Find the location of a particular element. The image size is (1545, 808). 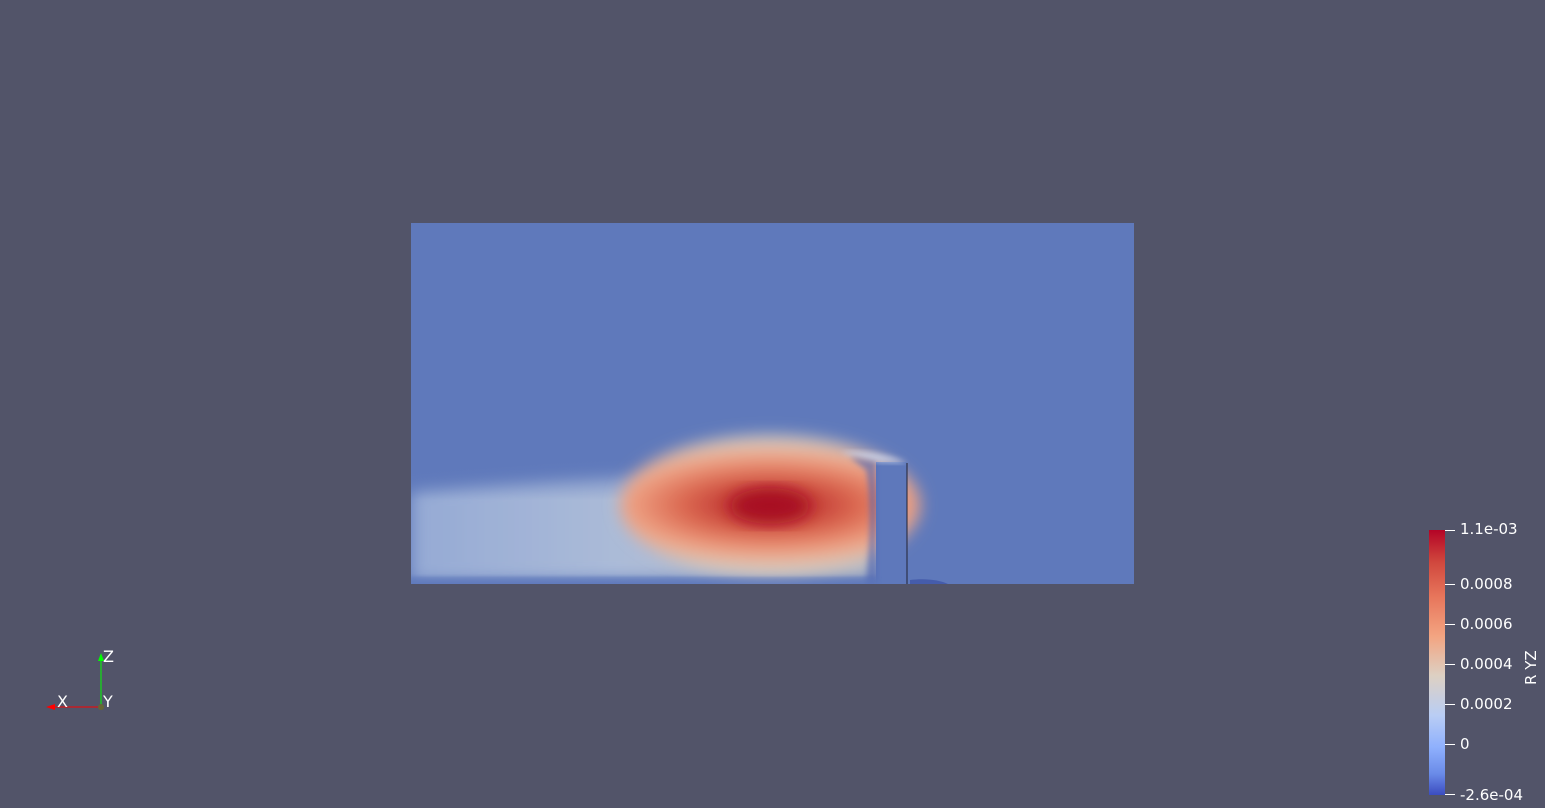

x-axis-arrow is located at coordinates (50, 707).